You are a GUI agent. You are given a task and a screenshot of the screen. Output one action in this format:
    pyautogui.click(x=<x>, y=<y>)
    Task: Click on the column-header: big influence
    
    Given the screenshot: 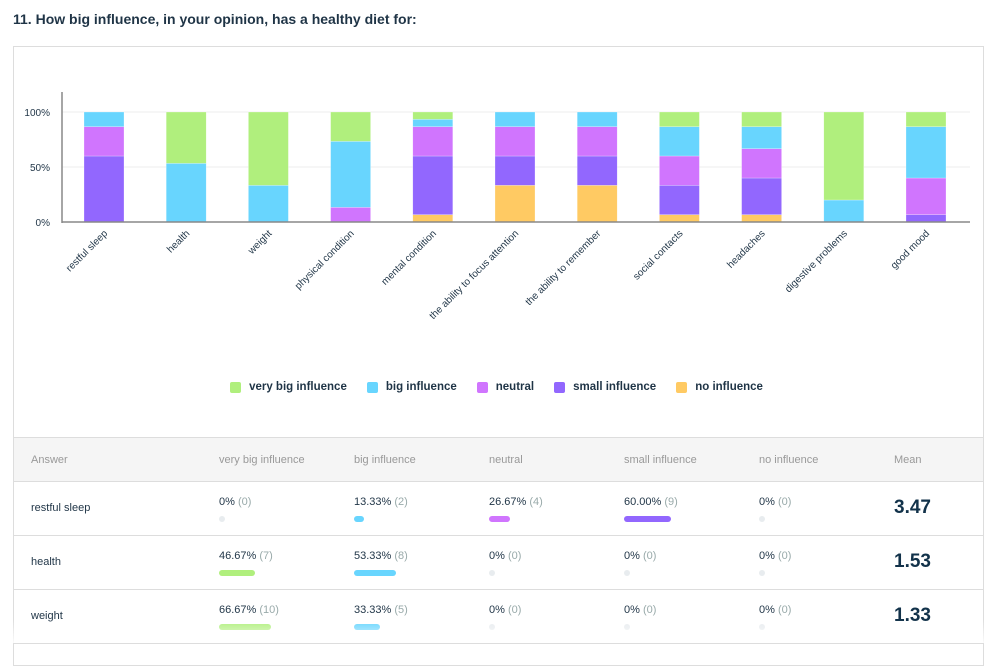 What is the action you would take?
    pyautogui.click(x=385, y=460)
    